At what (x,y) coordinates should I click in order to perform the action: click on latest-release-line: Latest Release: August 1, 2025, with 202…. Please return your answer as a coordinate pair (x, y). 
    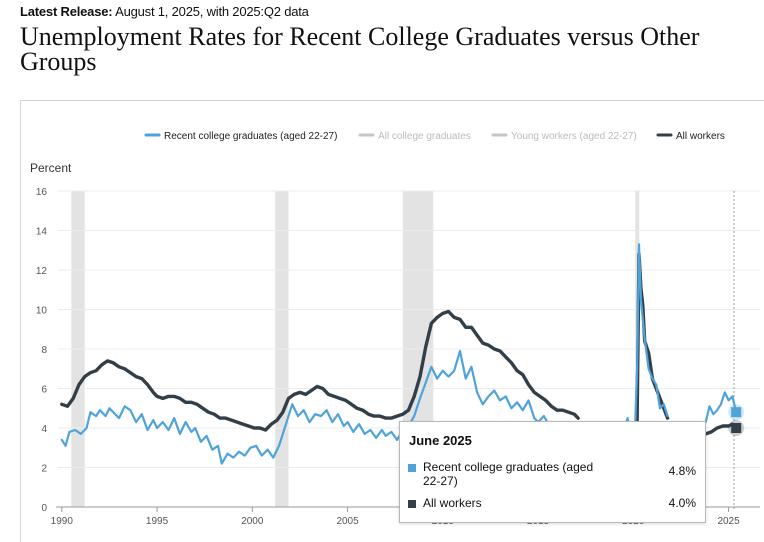
    Looking at the image, I should click on (164, 11).